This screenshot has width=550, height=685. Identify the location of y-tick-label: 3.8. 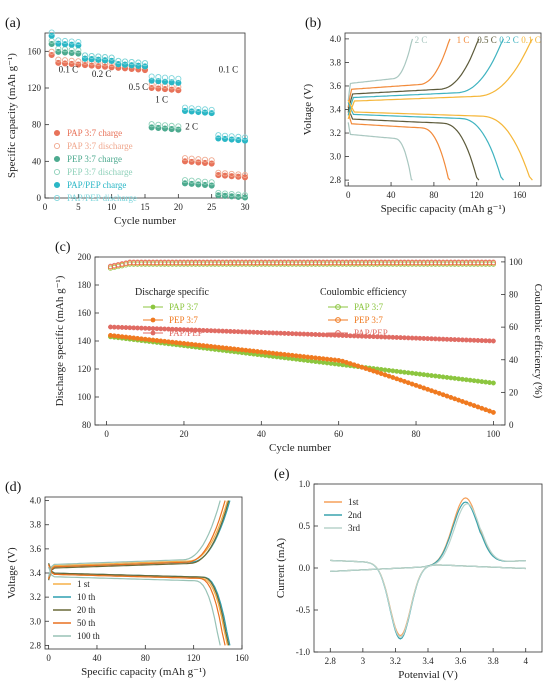
(336, 62).